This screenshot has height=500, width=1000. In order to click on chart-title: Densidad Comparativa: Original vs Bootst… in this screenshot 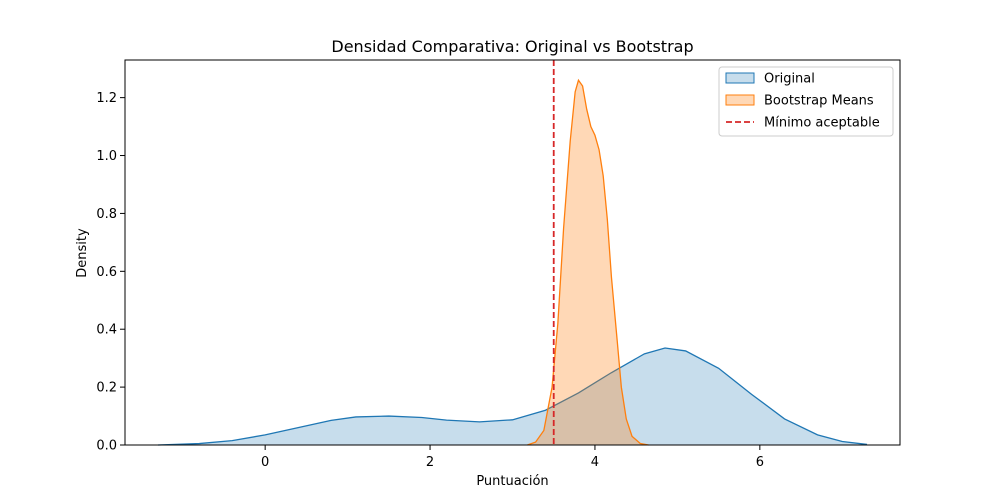, I will do `click(512, 46)`.